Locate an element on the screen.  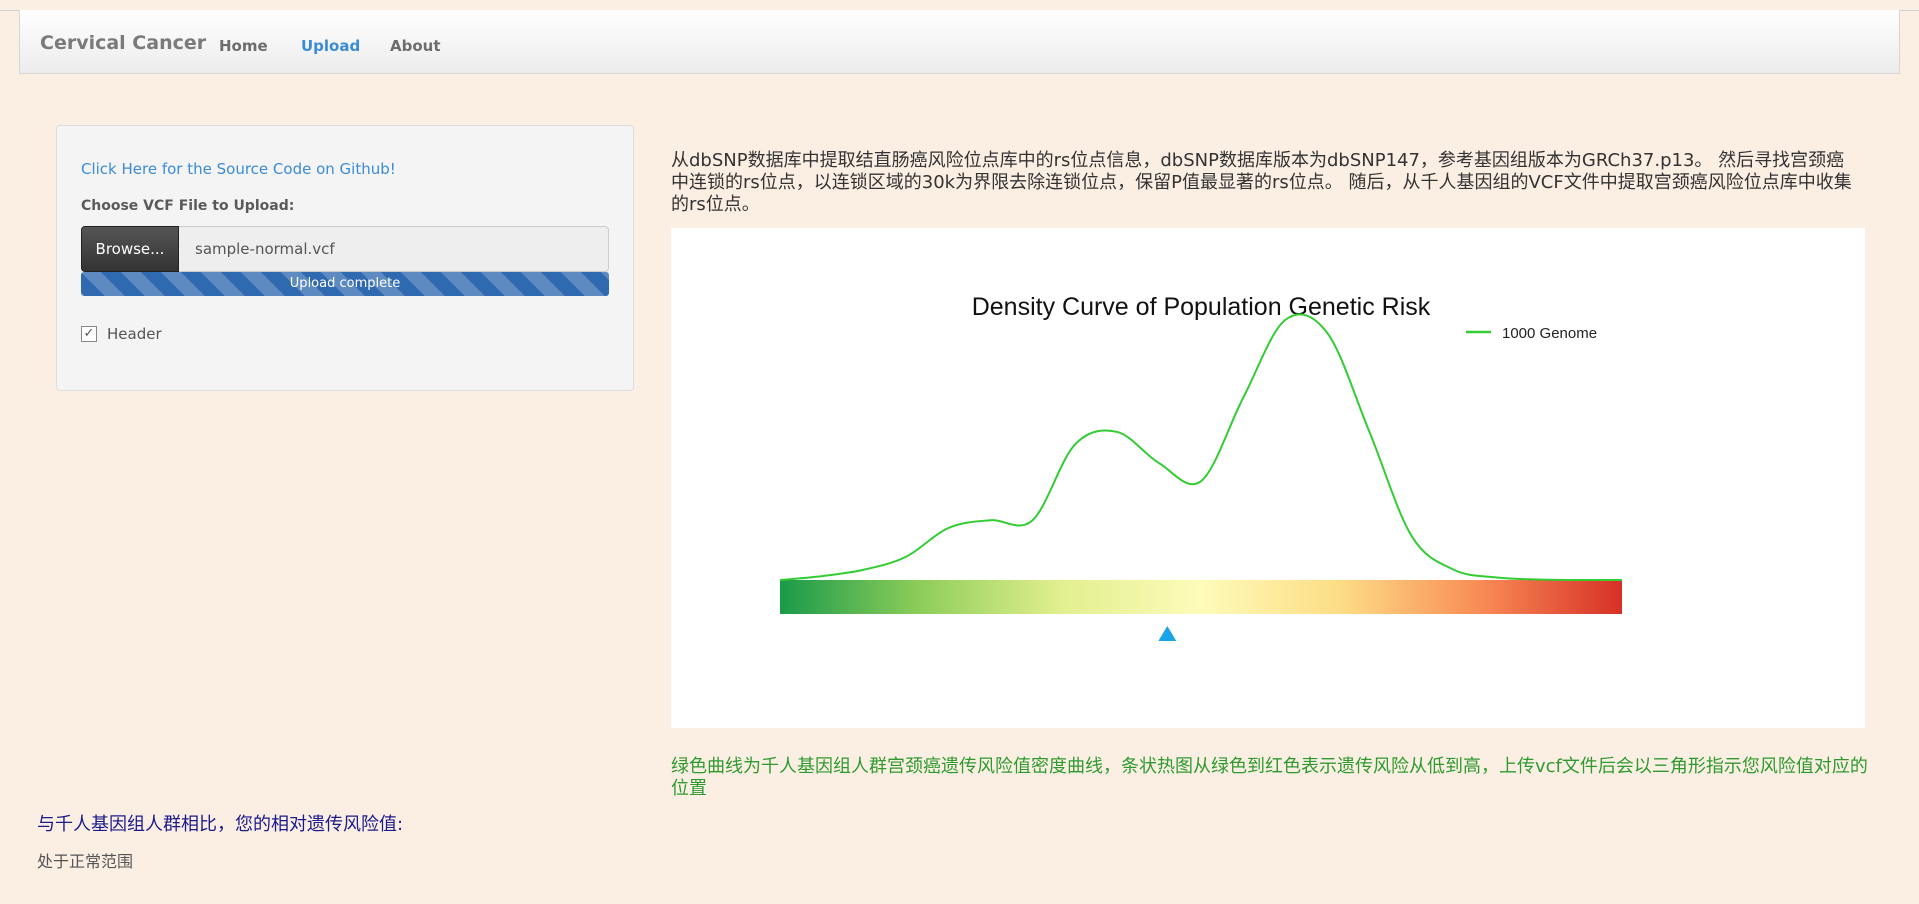
density-curve-1000-genome is located at coordinates (1201, 447).